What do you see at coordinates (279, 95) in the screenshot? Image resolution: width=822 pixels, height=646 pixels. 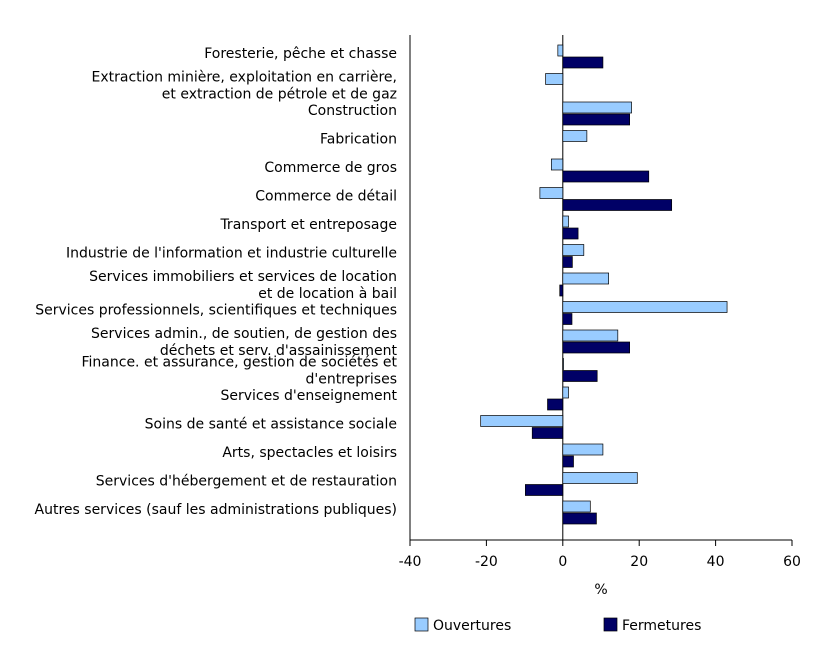 I see `y-tick-label: et extraction de pétrole et de gaz` at bounding box center [279, 95].